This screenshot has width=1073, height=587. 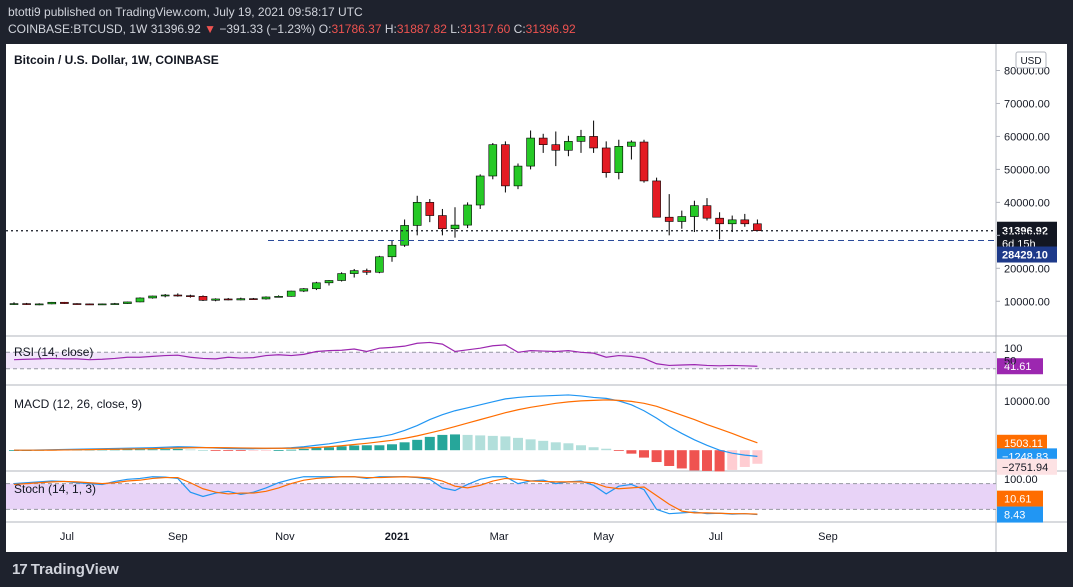 I want to click on low-value: 31317.60, so click(x=485, y=29).